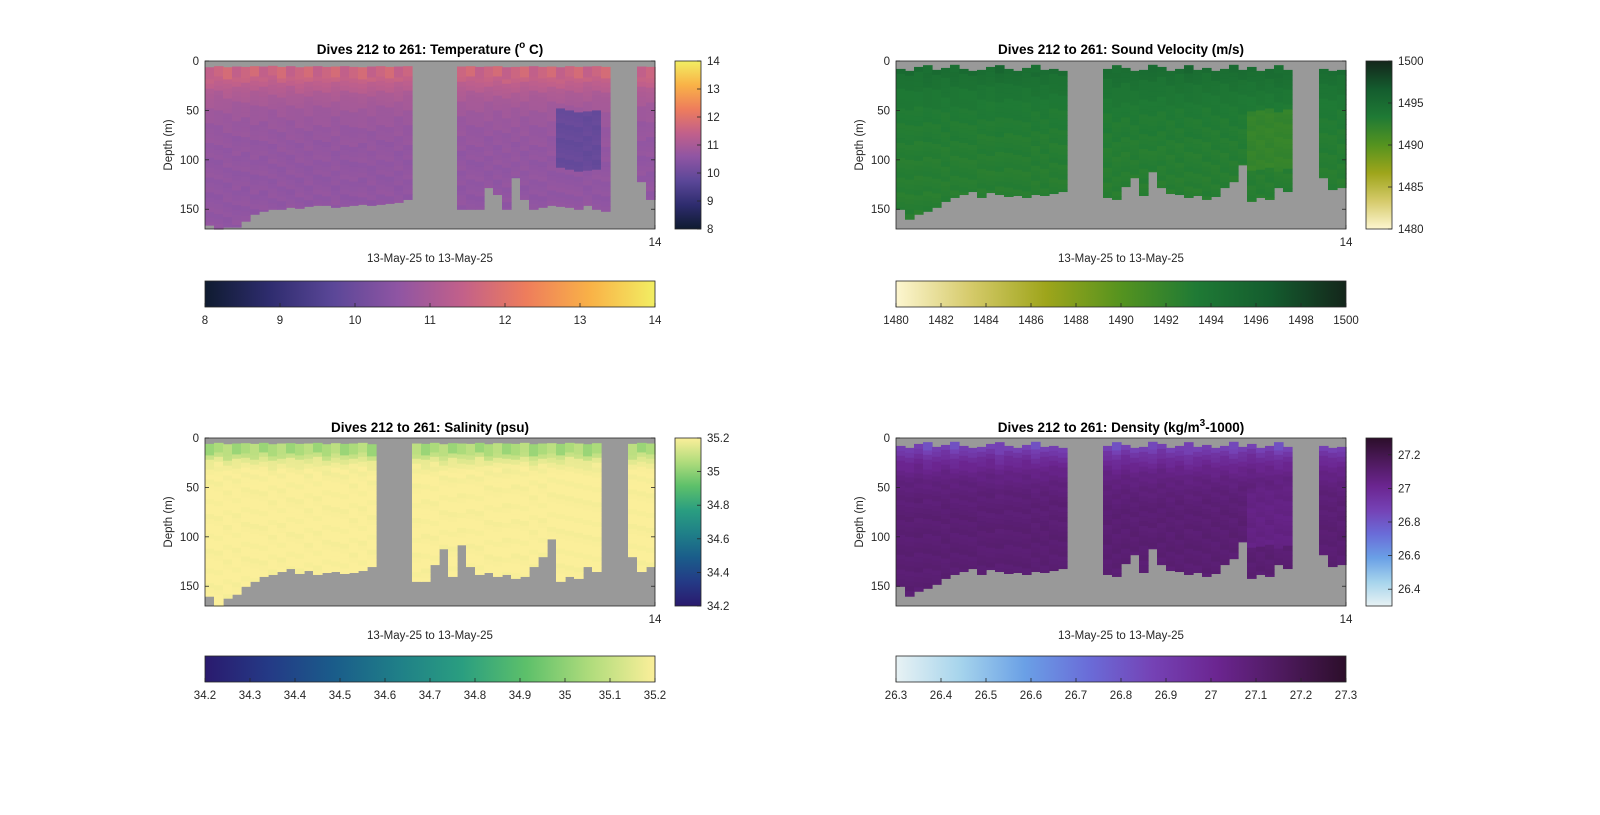  What do you see at coordinates (1211, 696) in the screenshot?
I see `colorbar-bottom-tick-label: 27` at bounding box center [1211, 696].